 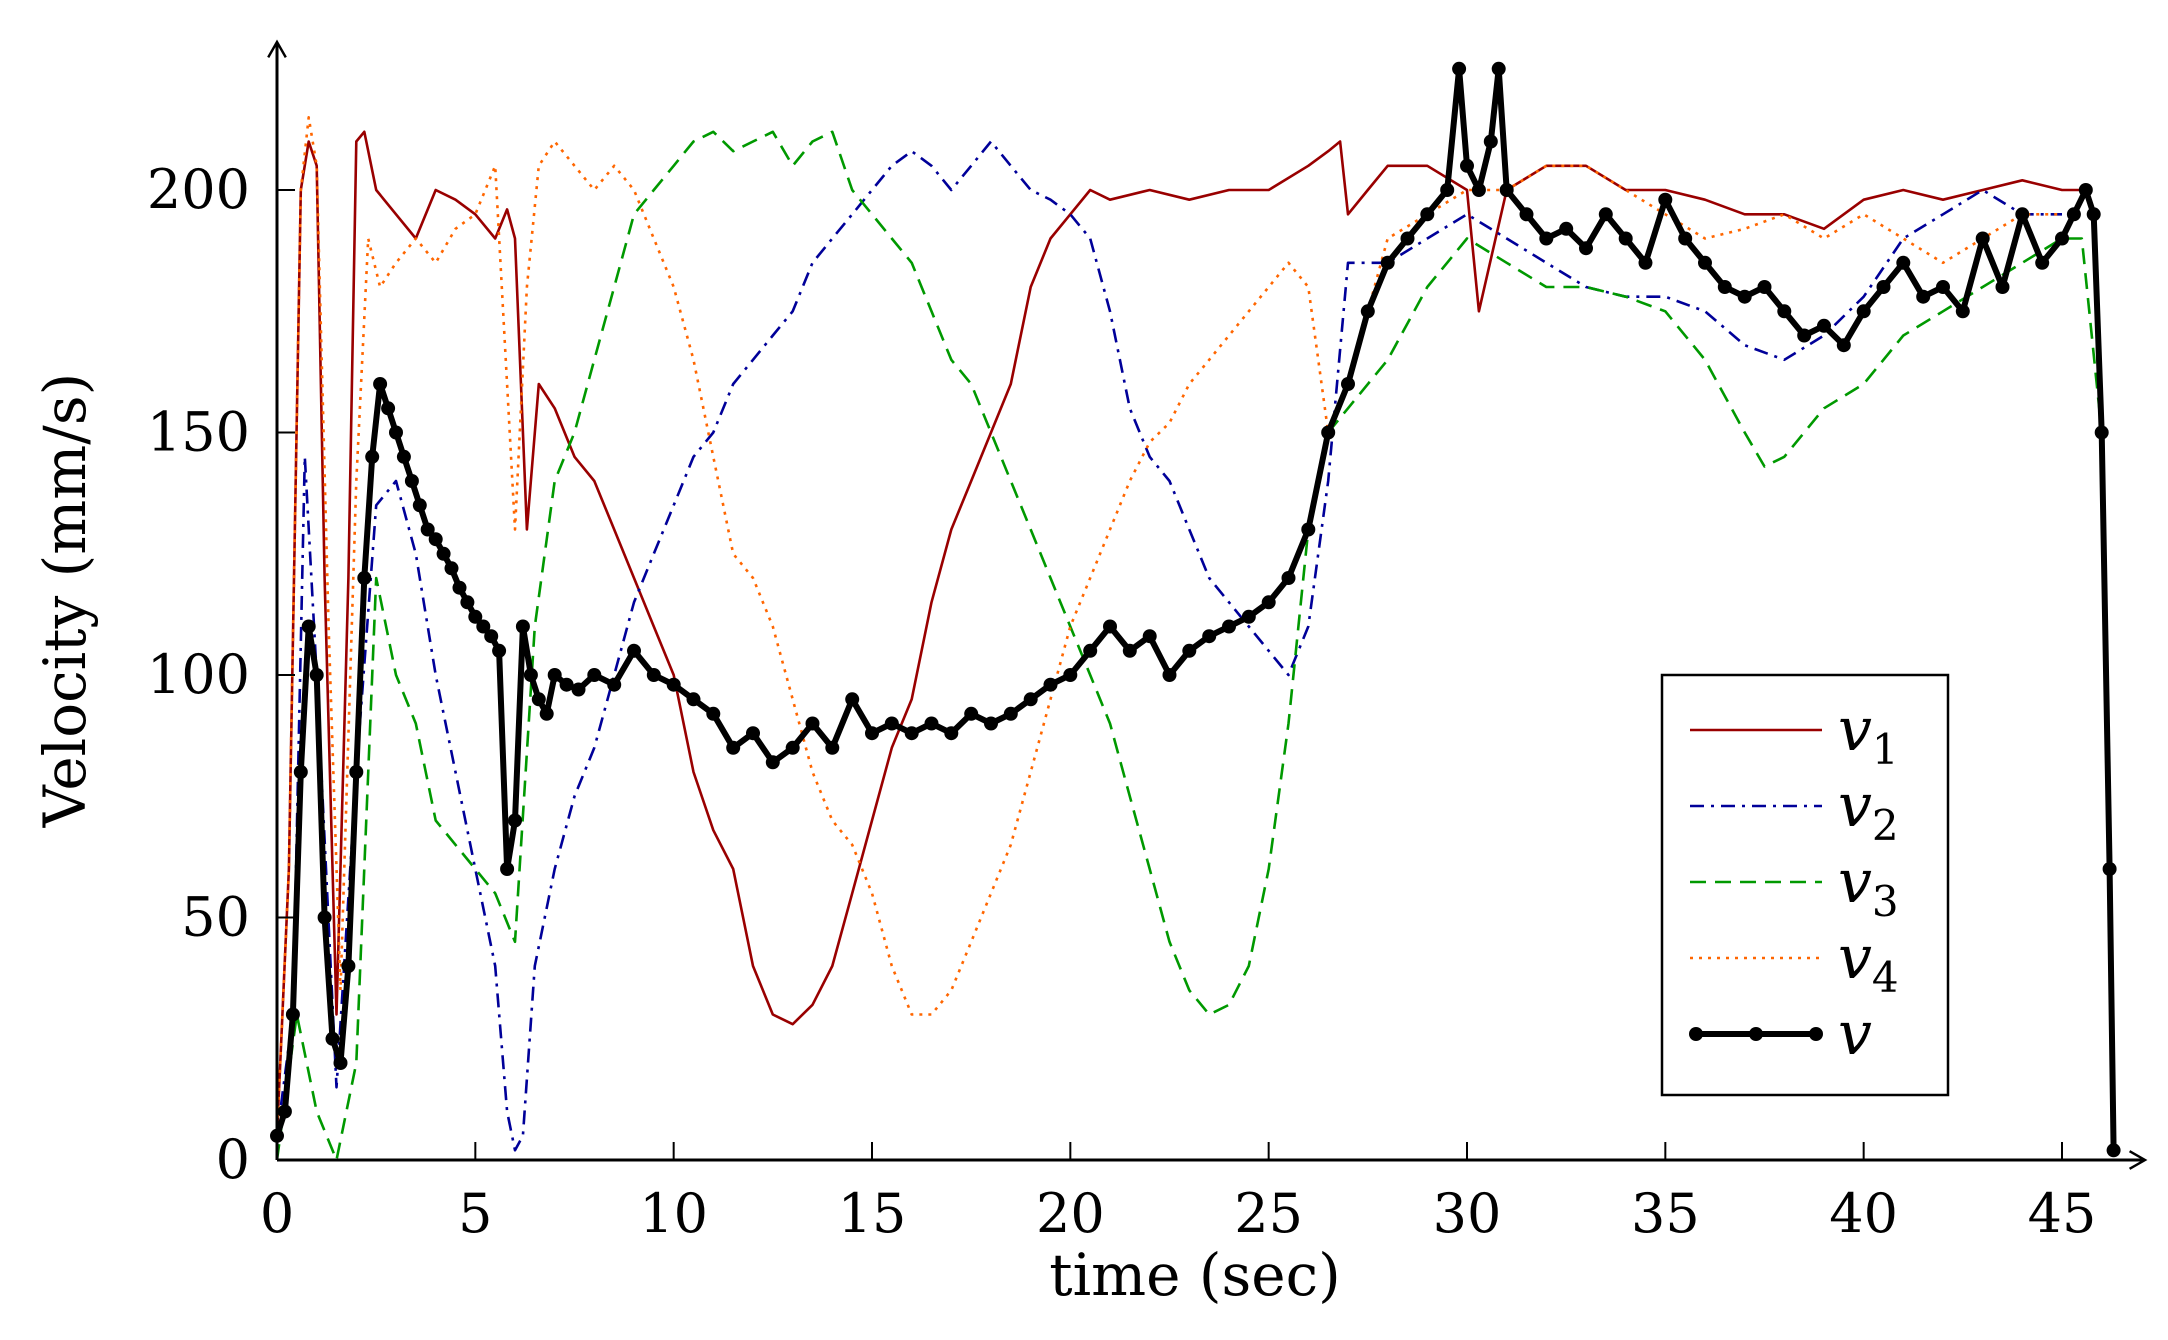 What do you see at coordinates (198, 674) in the screenshot?
I see `y-tick-label: 100` at bounding box center [198, 674].